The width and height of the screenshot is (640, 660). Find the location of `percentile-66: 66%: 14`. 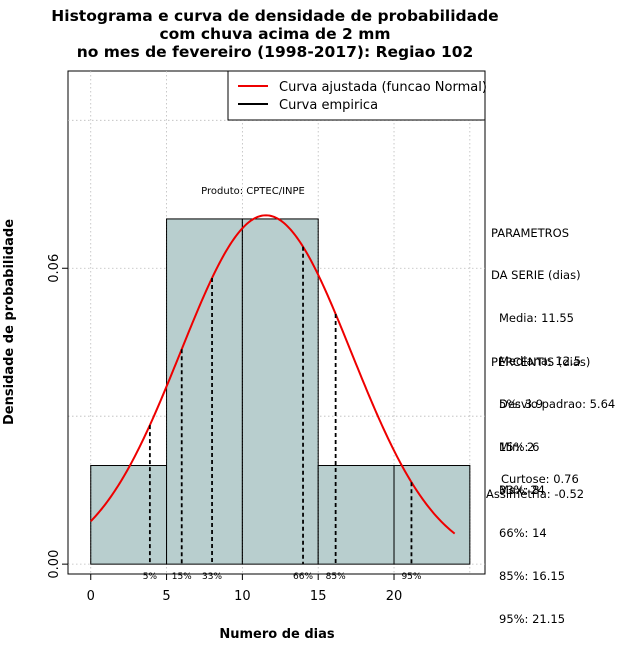

percentile-66: 66%: 14 is located at coordinates (523, 533).